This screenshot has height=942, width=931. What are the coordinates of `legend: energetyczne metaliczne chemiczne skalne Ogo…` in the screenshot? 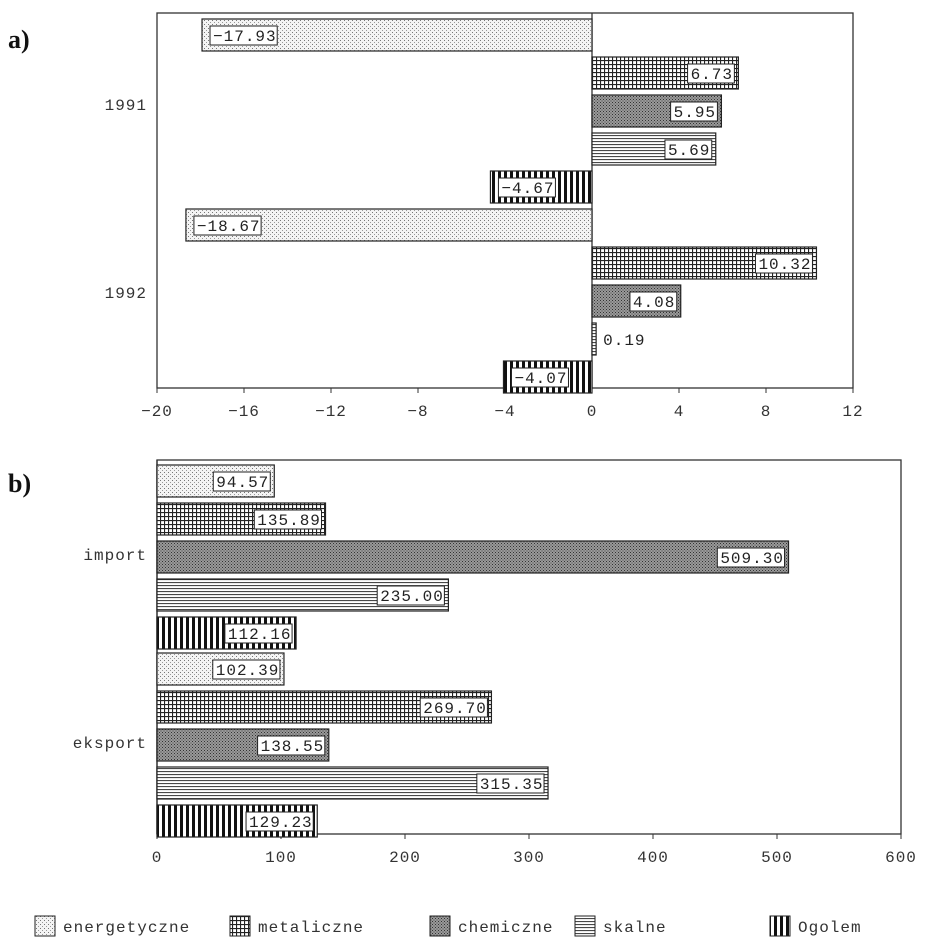 It's located at (448, 926).